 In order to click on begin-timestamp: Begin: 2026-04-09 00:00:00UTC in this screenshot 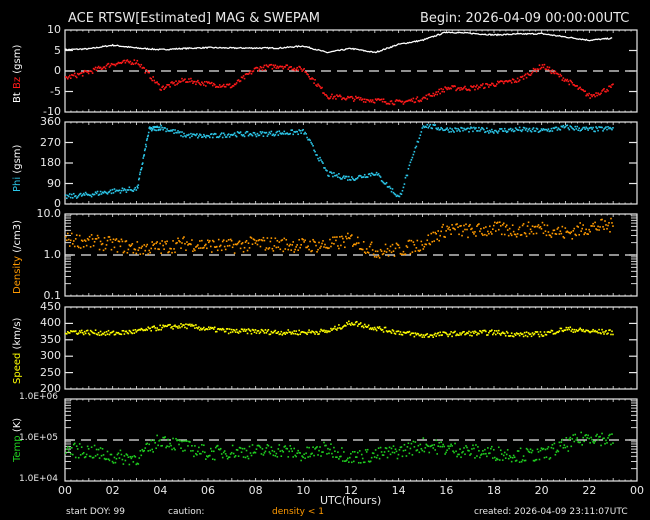, I will do `click(525, 18)`.